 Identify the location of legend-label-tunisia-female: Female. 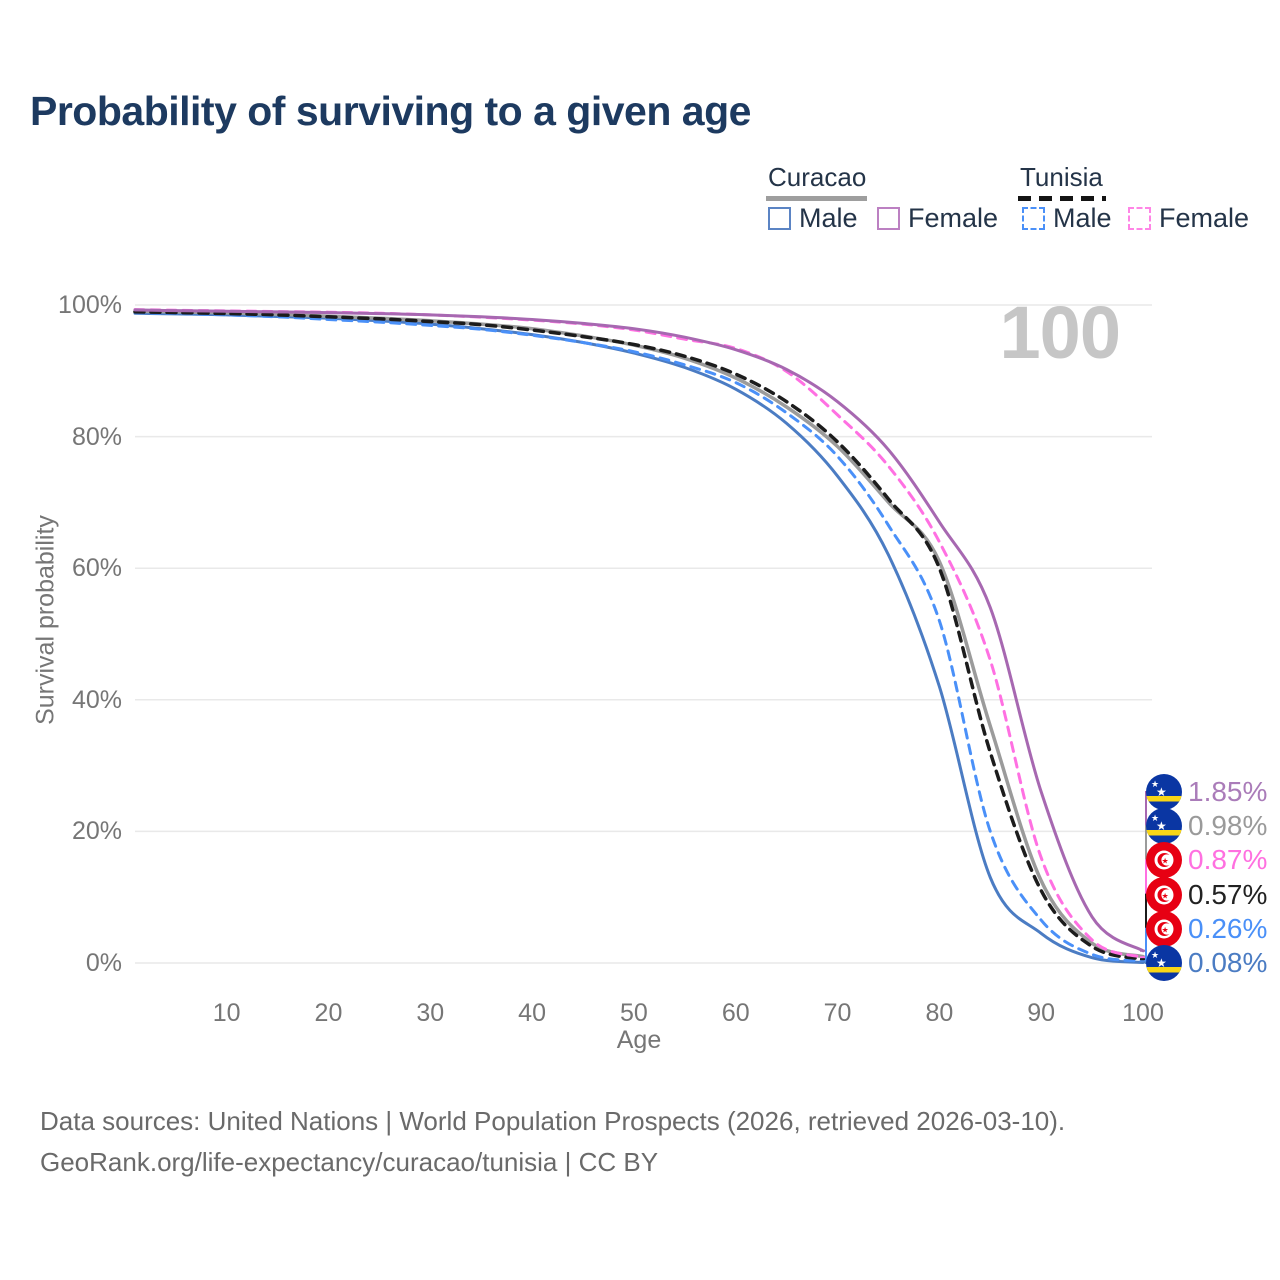
(1204, 218).